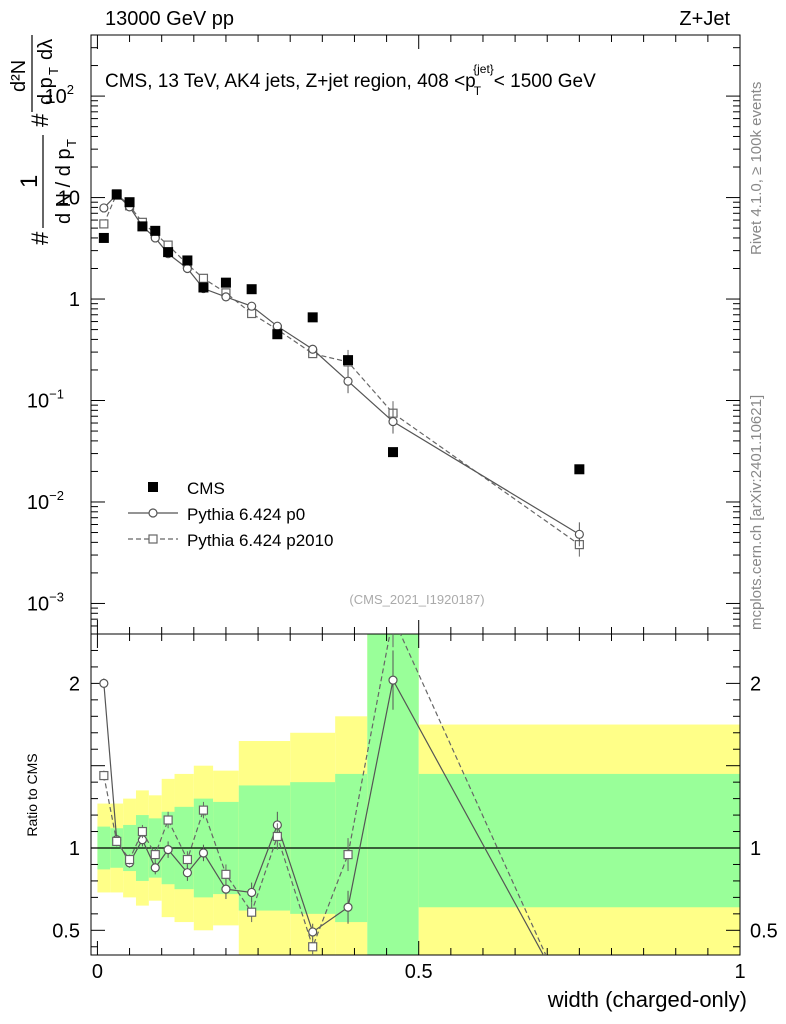 Image resolution: width=786 pixels, height=1024 pixels. What do you see at coordinates (206, 488) in the screenshot?
I see `legend-label-cms: CMS` at bounding box center [206, 488].